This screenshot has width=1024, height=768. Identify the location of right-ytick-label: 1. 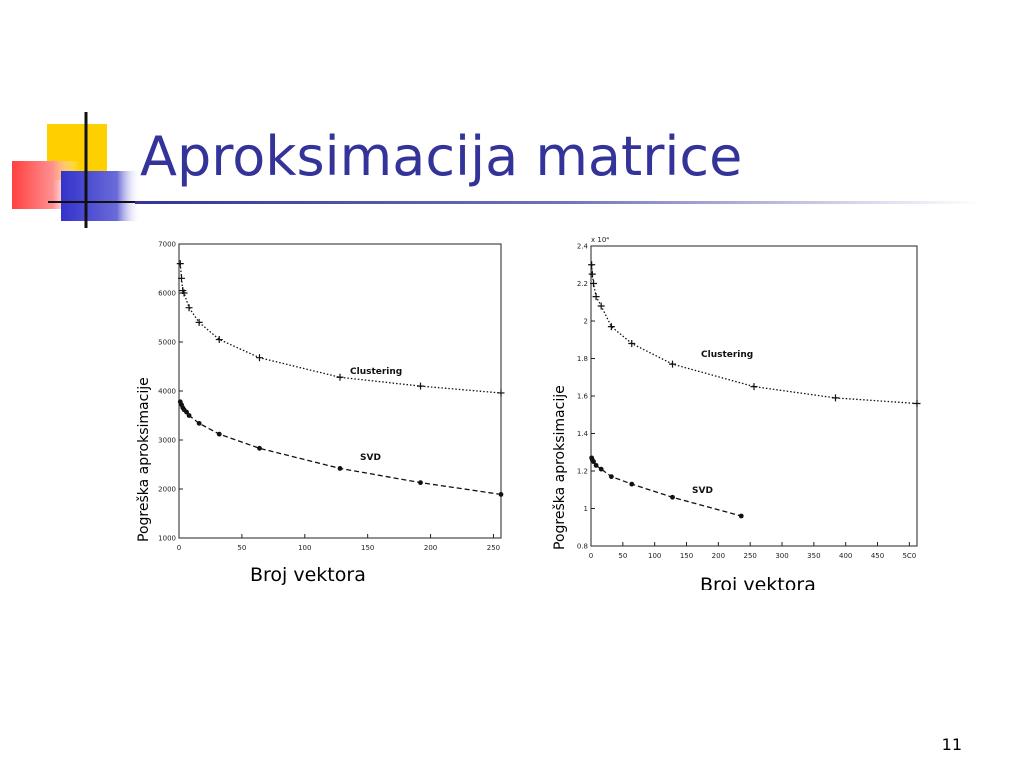
(586, 509).